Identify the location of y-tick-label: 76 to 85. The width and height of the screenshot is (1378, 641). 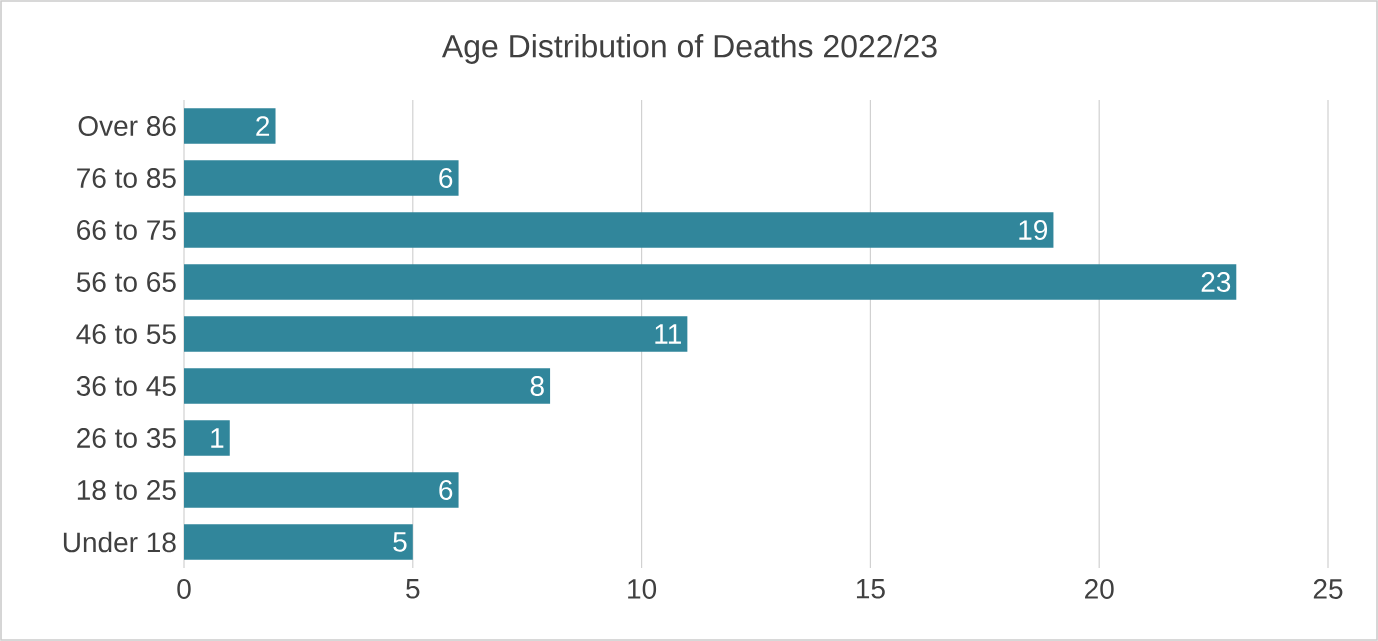
(126, 178).